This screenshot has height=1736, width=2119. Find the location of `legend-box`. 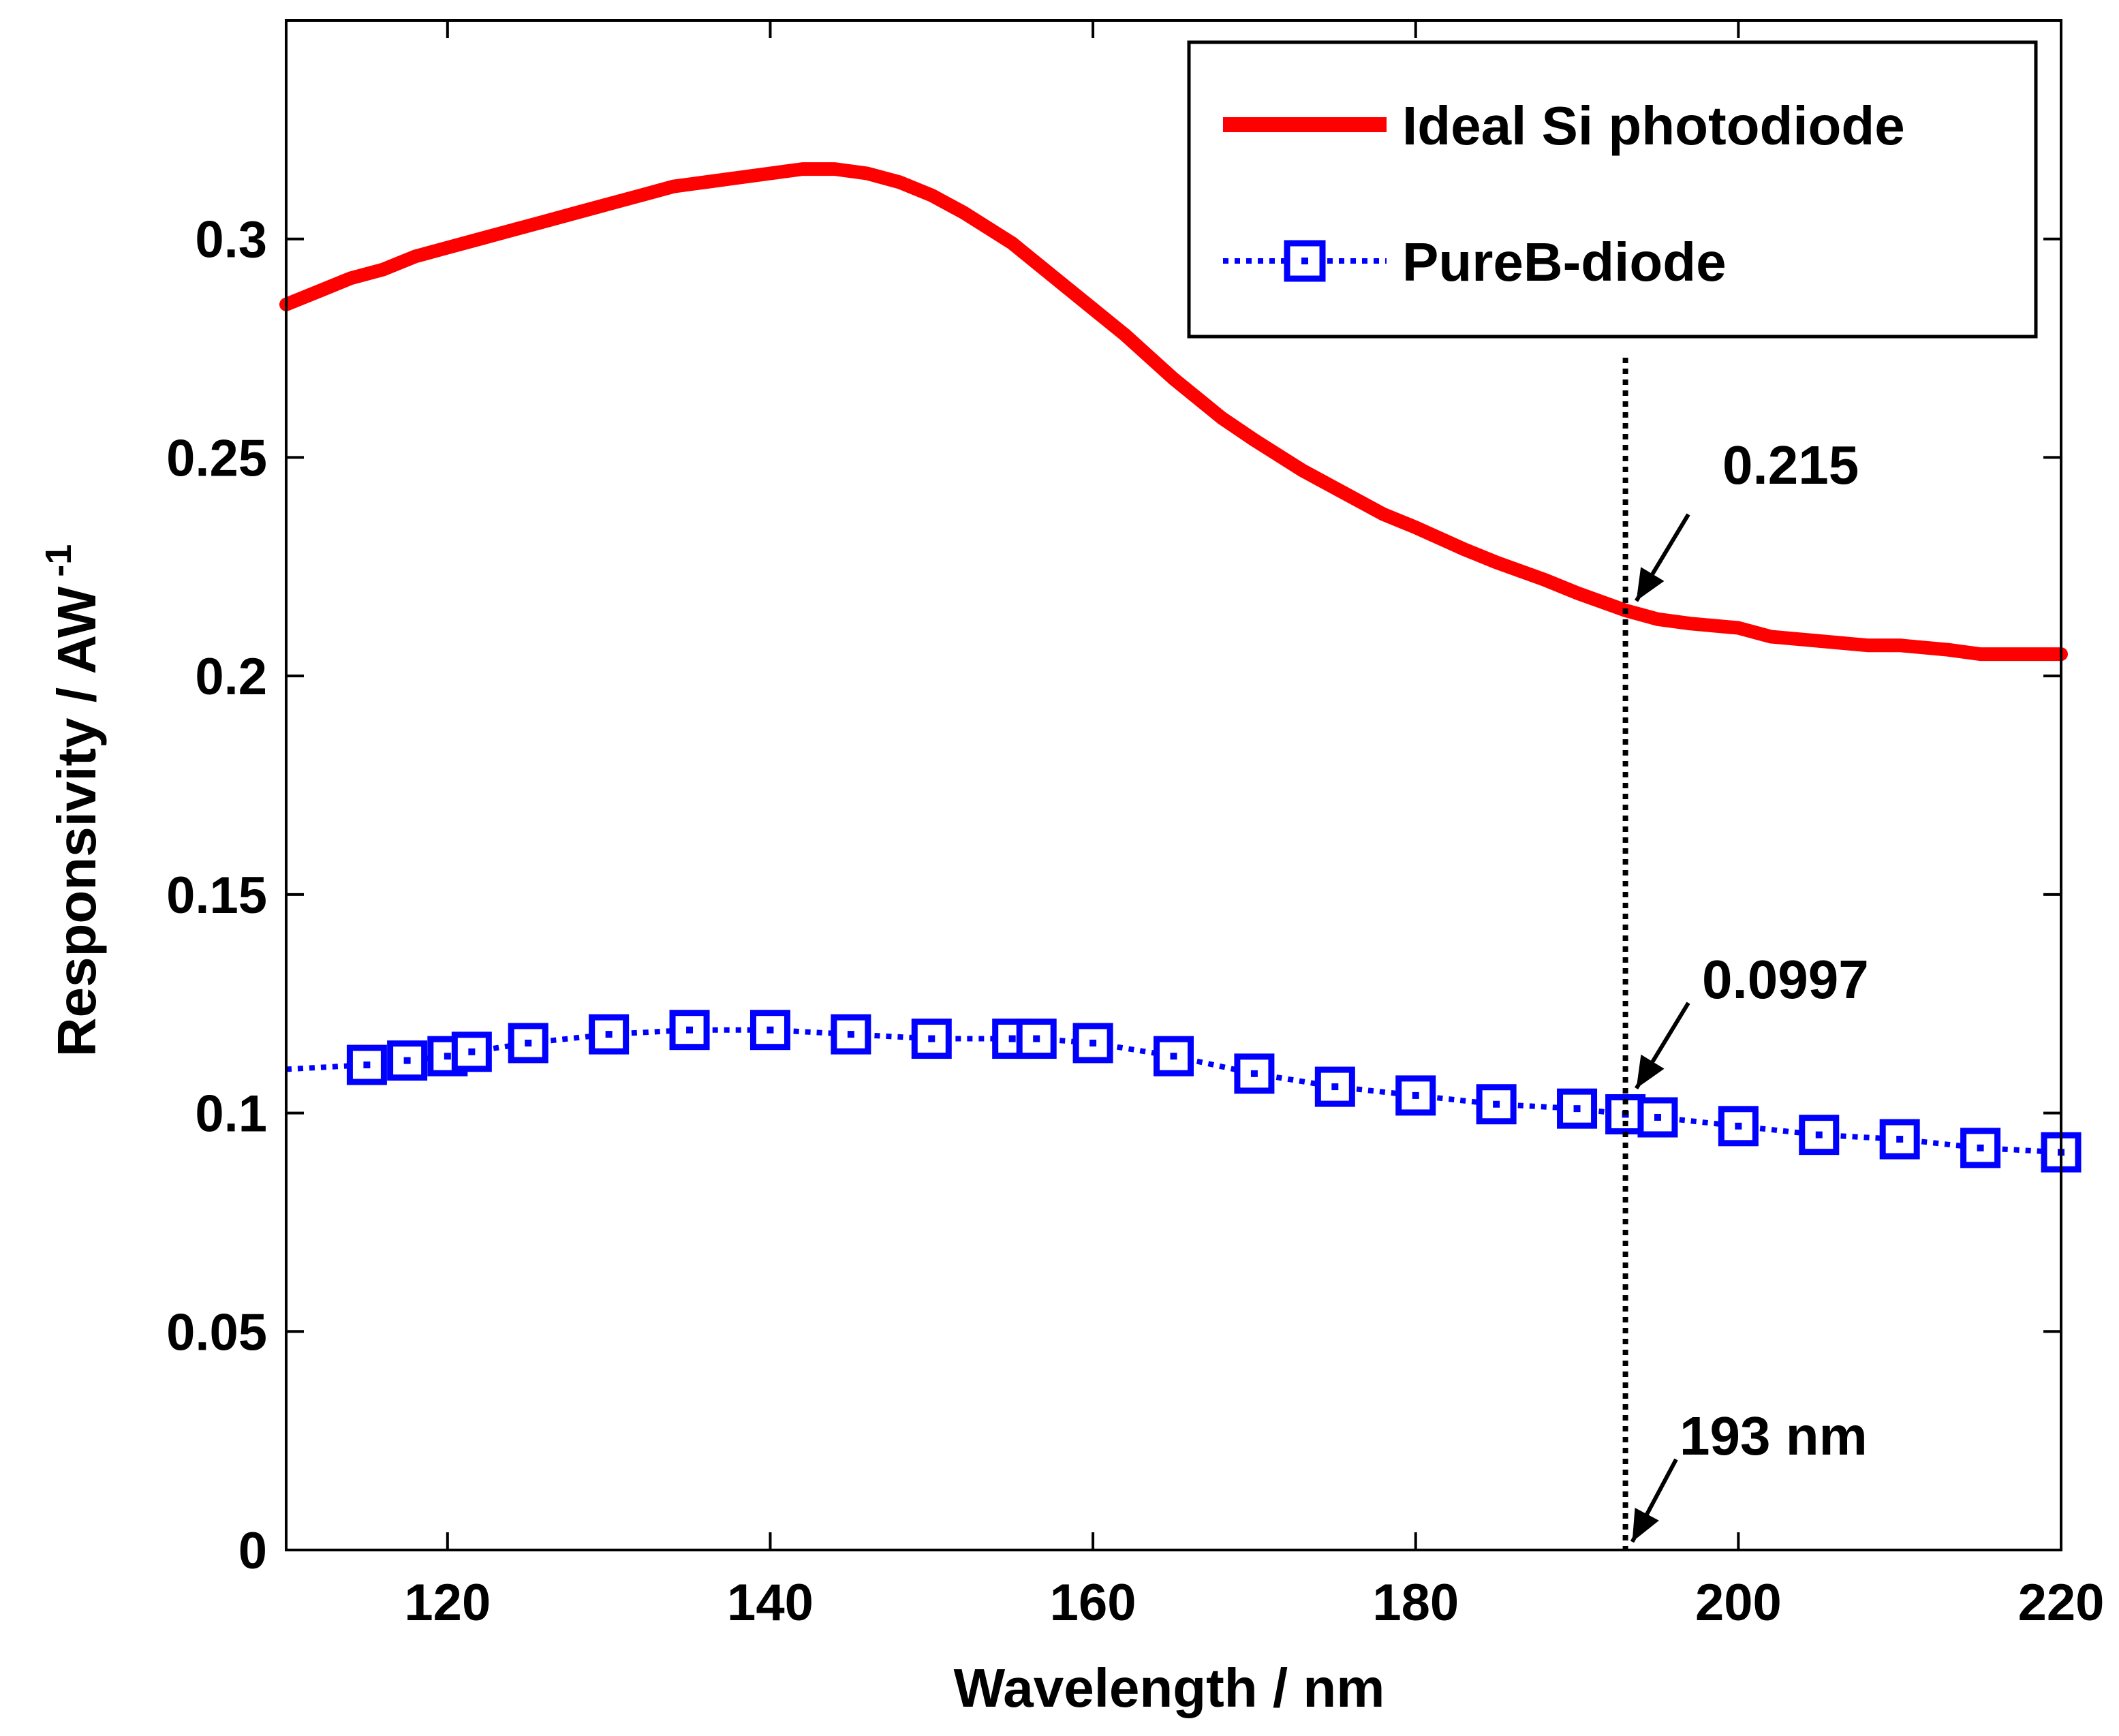

legend-box is located at coordinates (1613, 189).